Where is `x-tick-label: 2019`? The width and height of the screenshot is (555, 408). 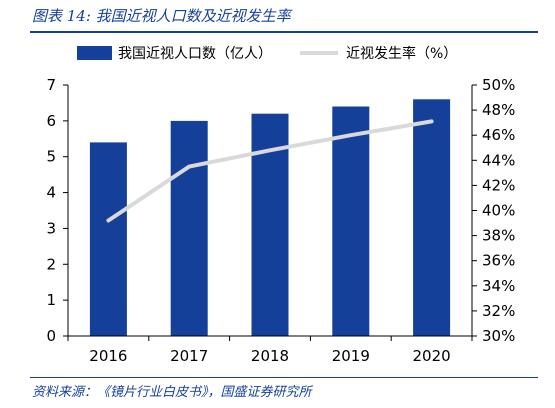 x-tick-label: 2019 is located at coordinates (351, 356).